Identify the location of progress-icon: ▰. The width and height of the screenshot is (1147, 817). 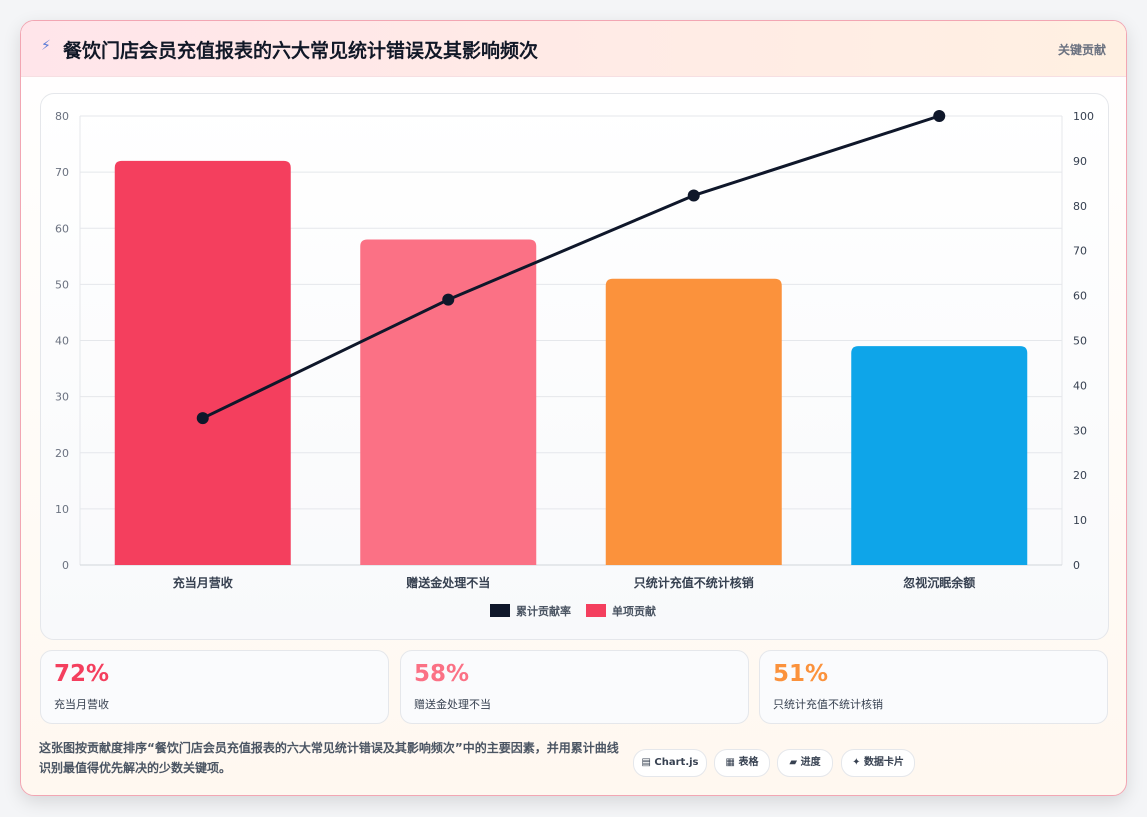
(793, 762).